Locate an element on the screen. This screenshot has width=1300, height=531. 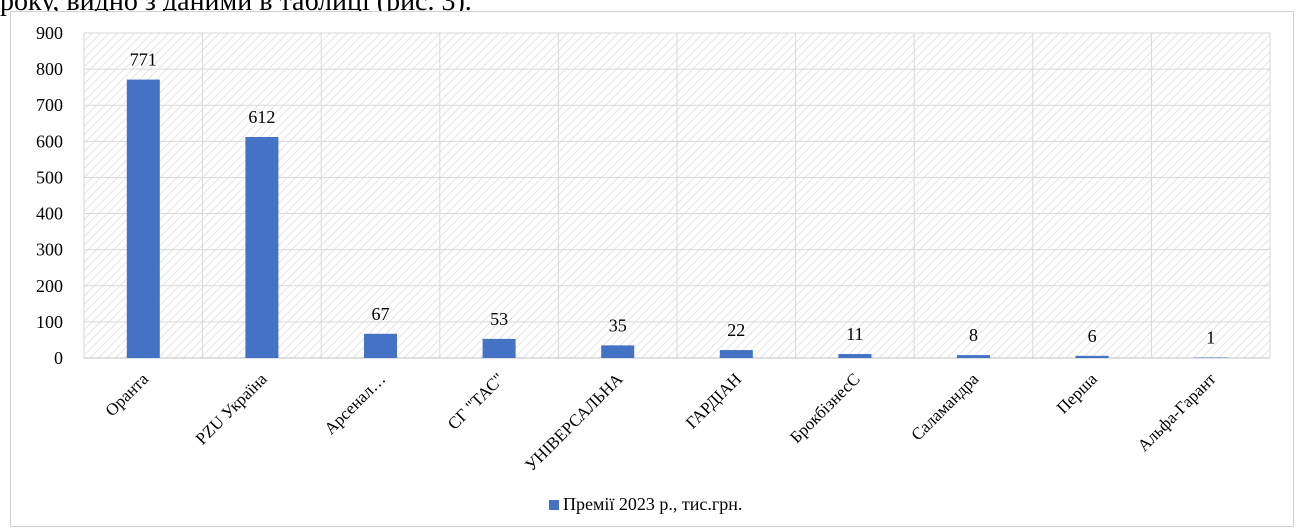
x-tick-label: Перша is located at coordinates (1077, 393).